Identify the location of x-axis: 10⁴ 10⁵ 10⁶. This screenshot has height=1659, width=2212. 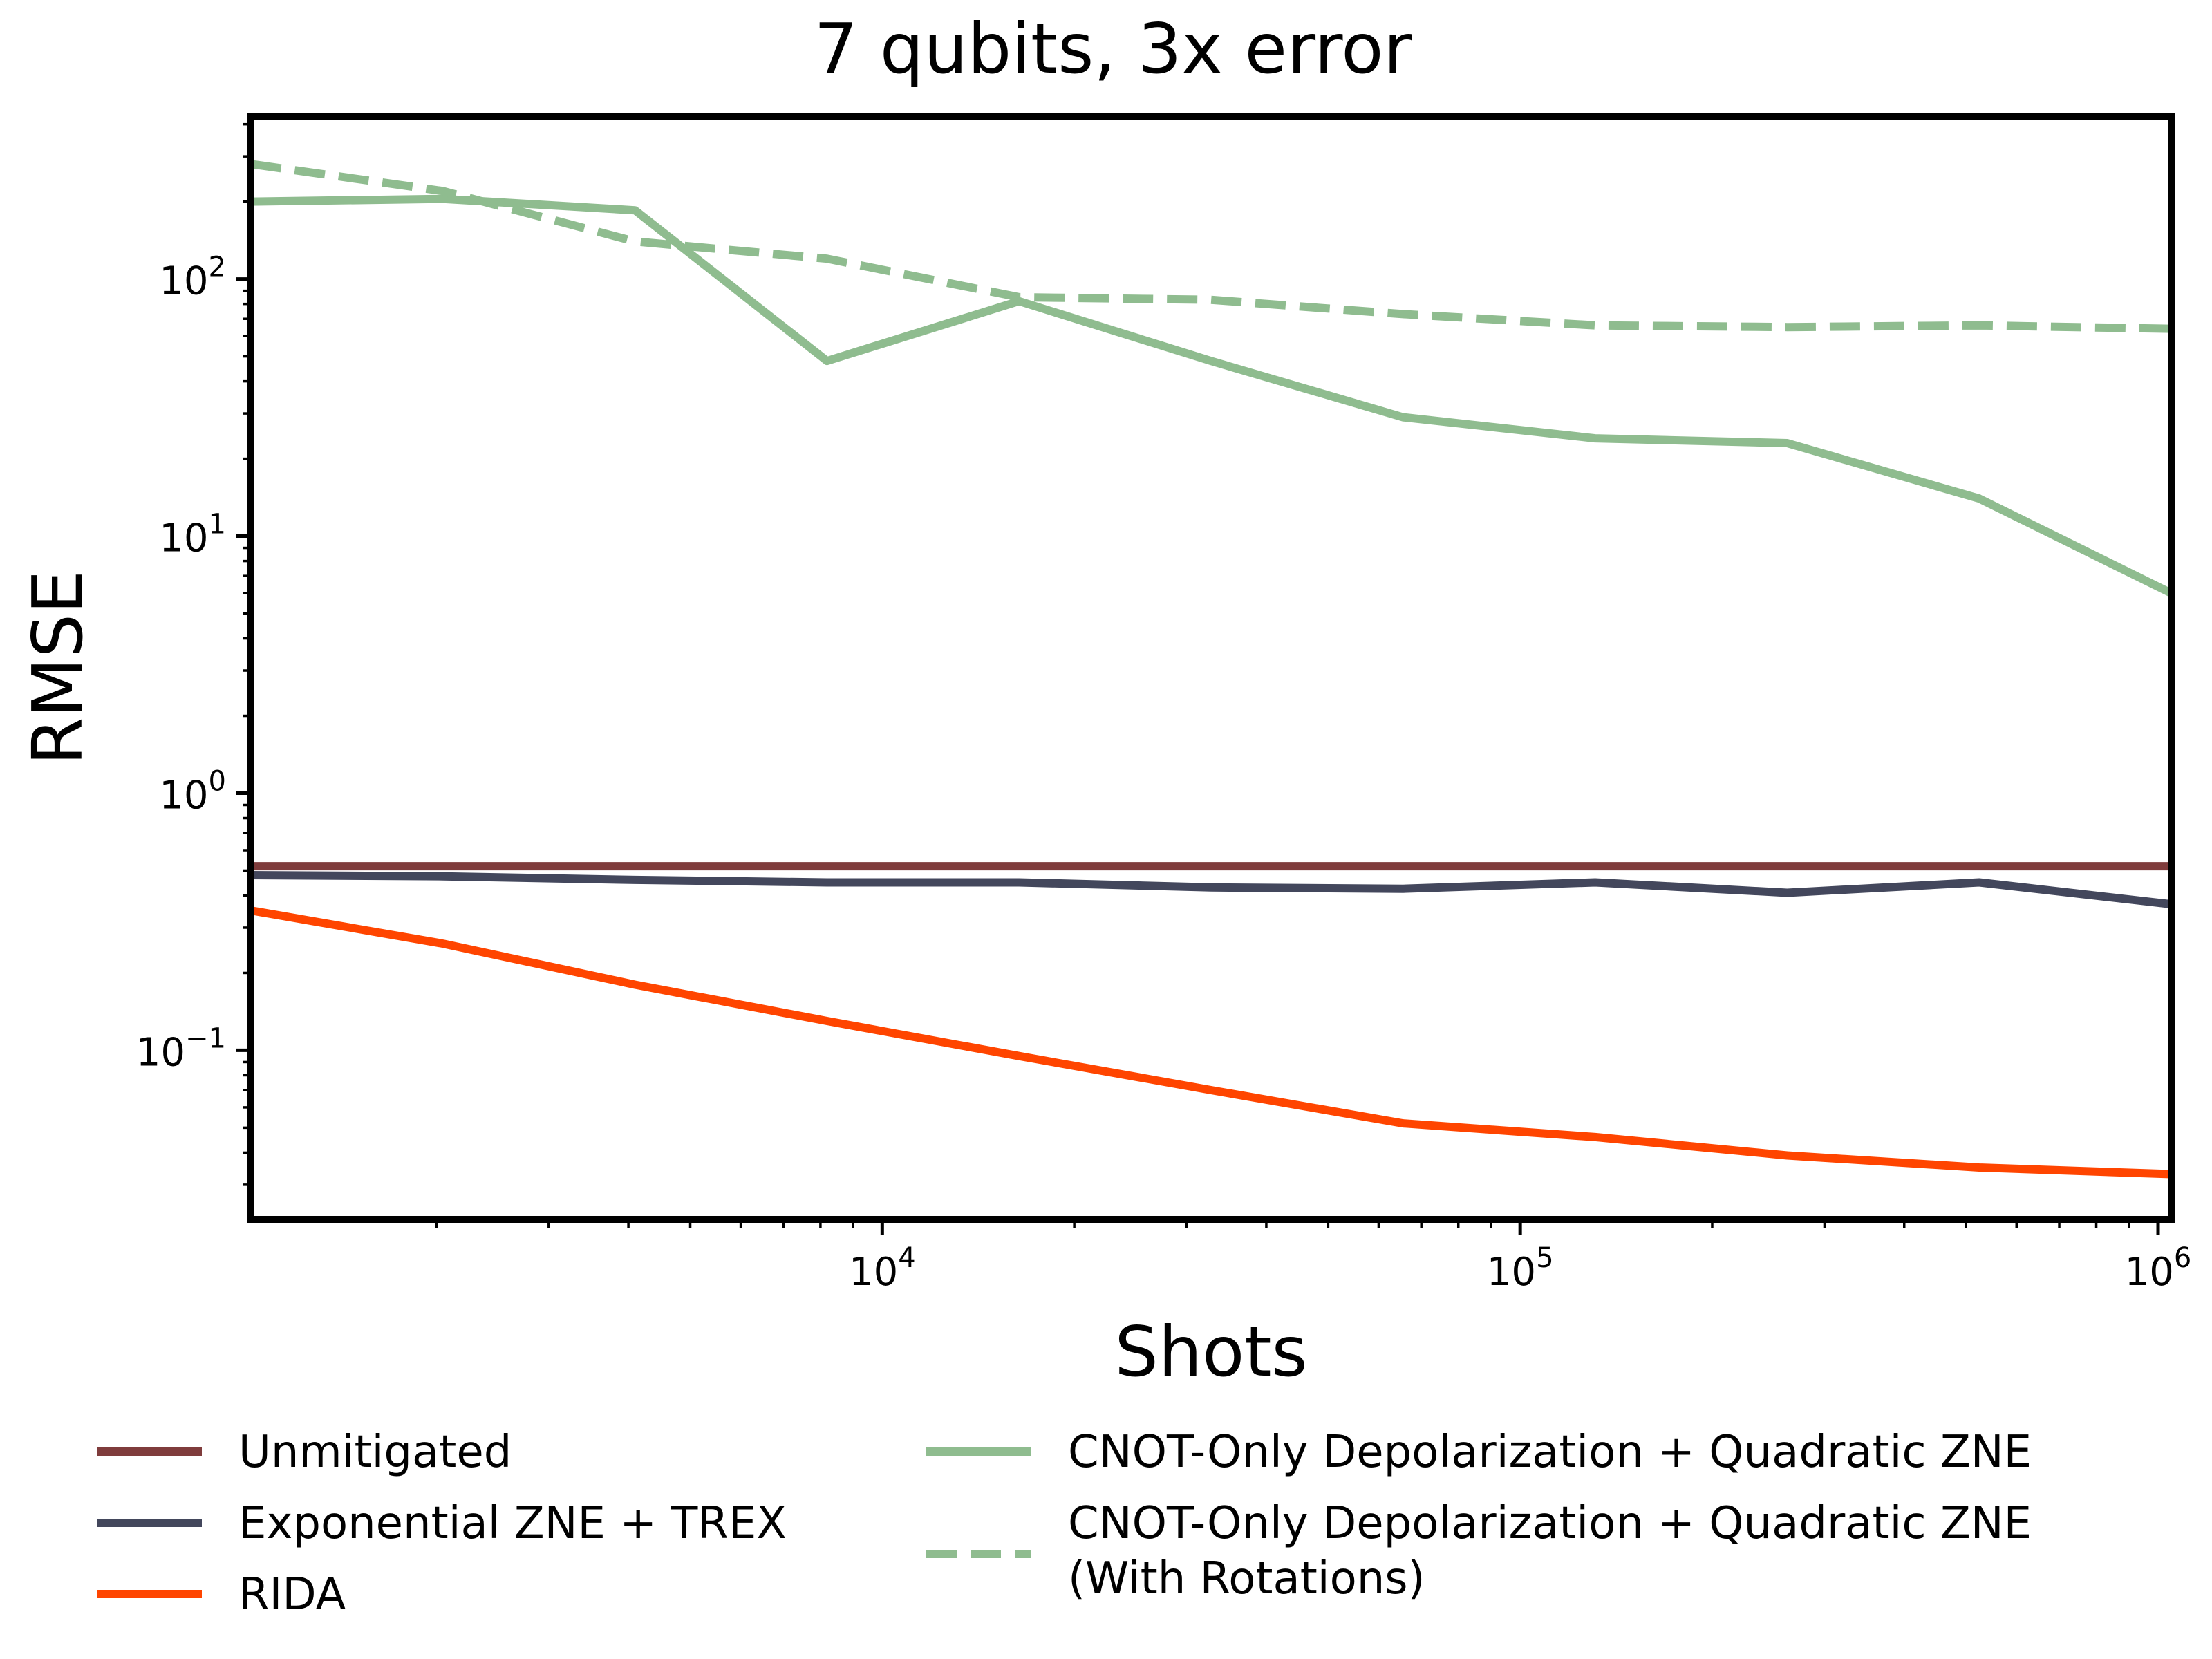
(1313, 1257).